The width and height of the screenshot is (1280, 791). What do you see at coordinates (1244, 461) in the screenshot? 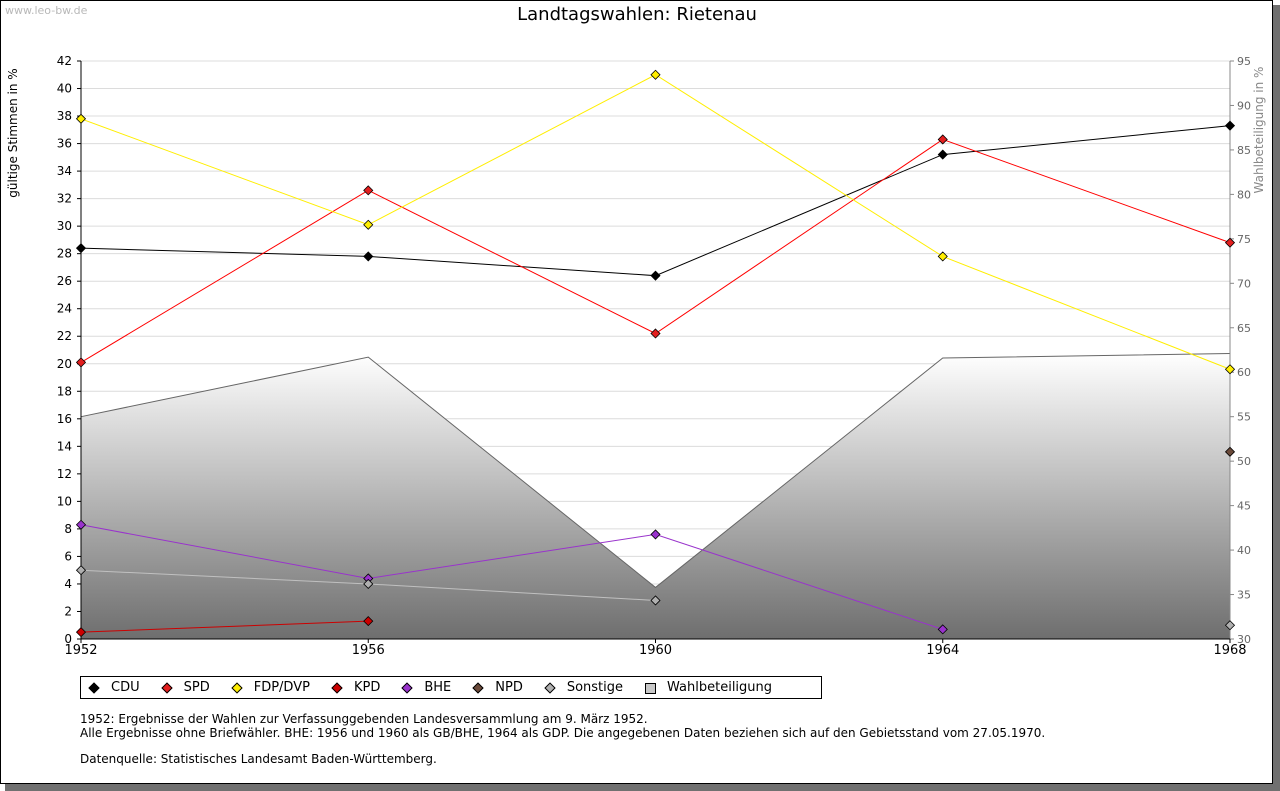
I see `y2-tick-label: 50` at bounding box center [1244, 461].